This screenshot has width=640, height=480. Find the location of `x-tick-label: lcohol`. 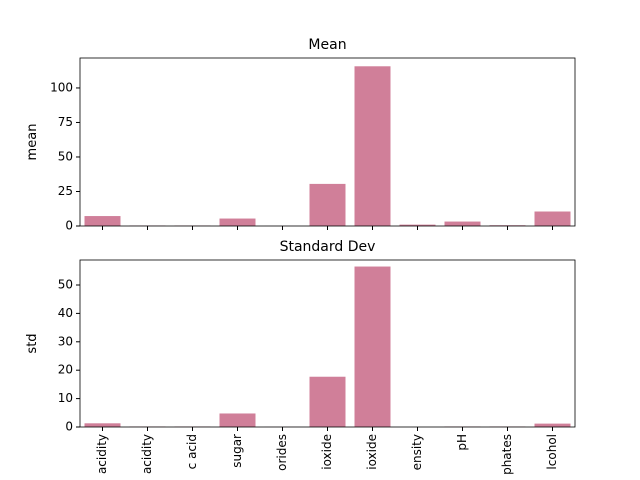

x-tick-label: lcohol is located at coordinates (552, 452).